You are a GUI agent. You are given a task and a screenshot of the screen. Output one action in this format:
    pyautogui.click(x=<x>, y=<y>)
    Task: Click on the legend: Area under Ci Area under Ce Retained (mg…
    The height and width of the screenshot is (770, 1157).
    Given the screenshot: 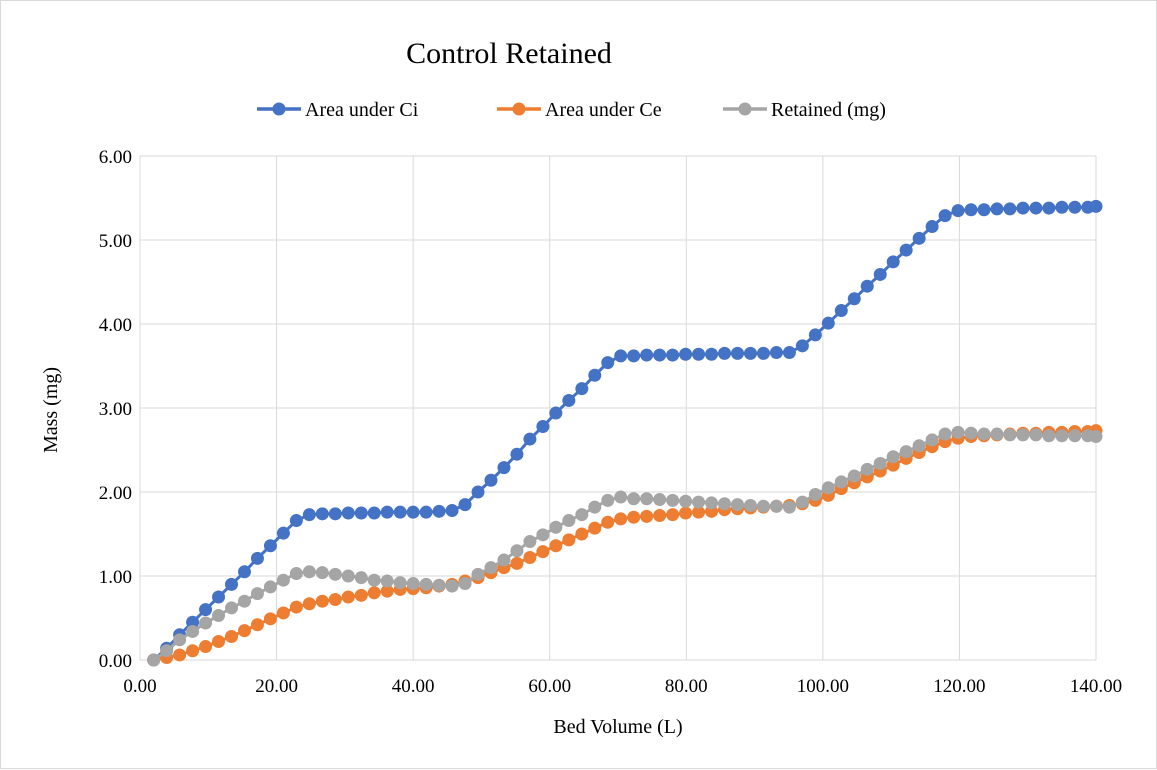 What is the action you would take?
    pyautogui.click(x=571, y=110)
    